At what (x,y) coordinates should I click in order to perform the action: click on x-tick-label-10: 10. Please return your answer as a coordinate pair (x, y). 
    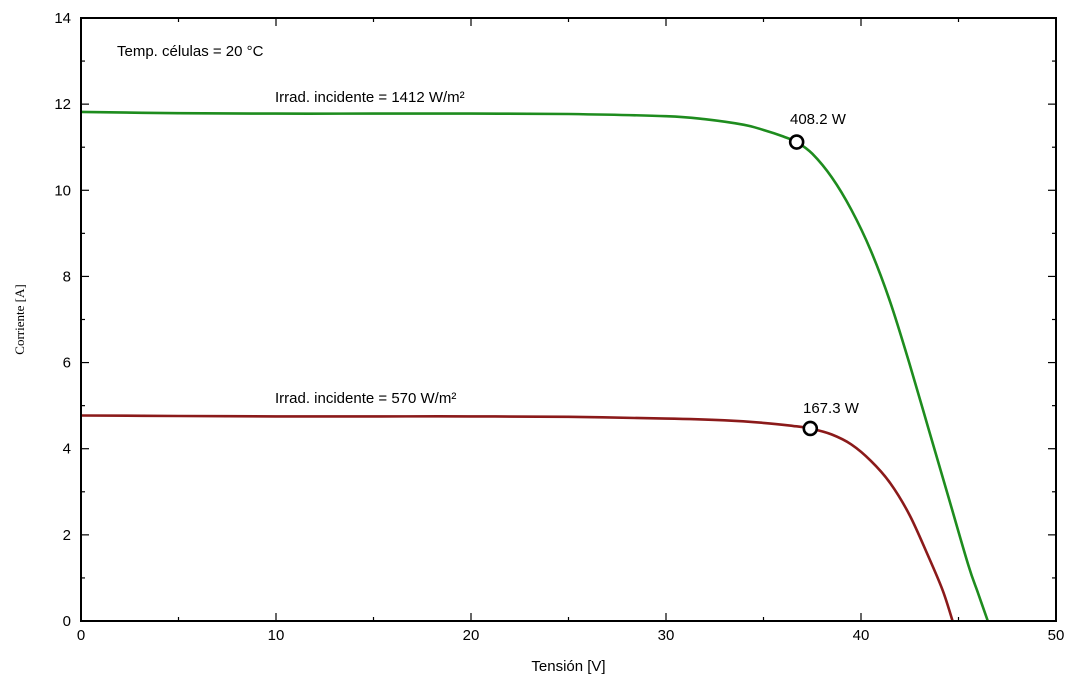
    Looking at the image, I should click on (276, 635).